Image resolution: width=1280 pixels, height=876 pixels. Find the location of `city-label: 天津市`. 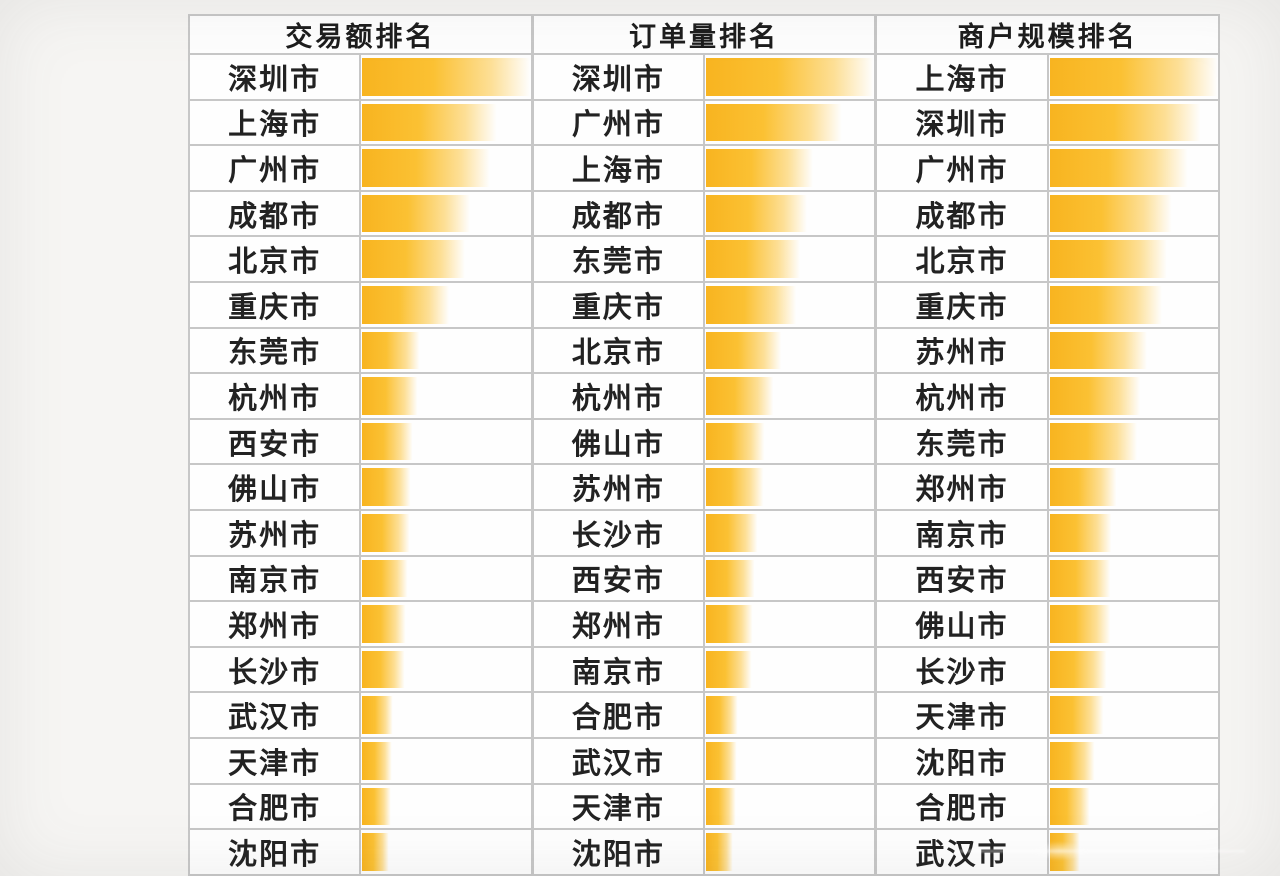

city-label: 天津市 is located at coordinates (962, 715).